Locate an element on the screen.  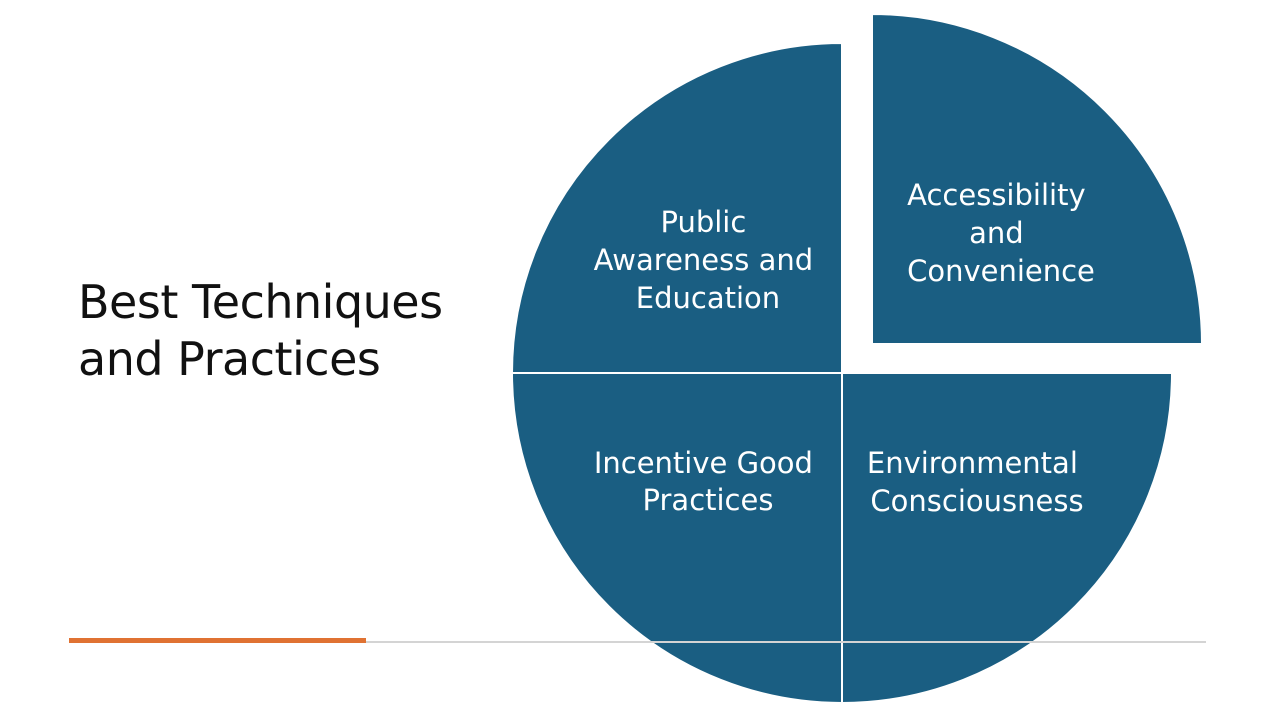
quadrant-label-bottom-left: Incentive Good Practices is located at coordinates (708, 481).